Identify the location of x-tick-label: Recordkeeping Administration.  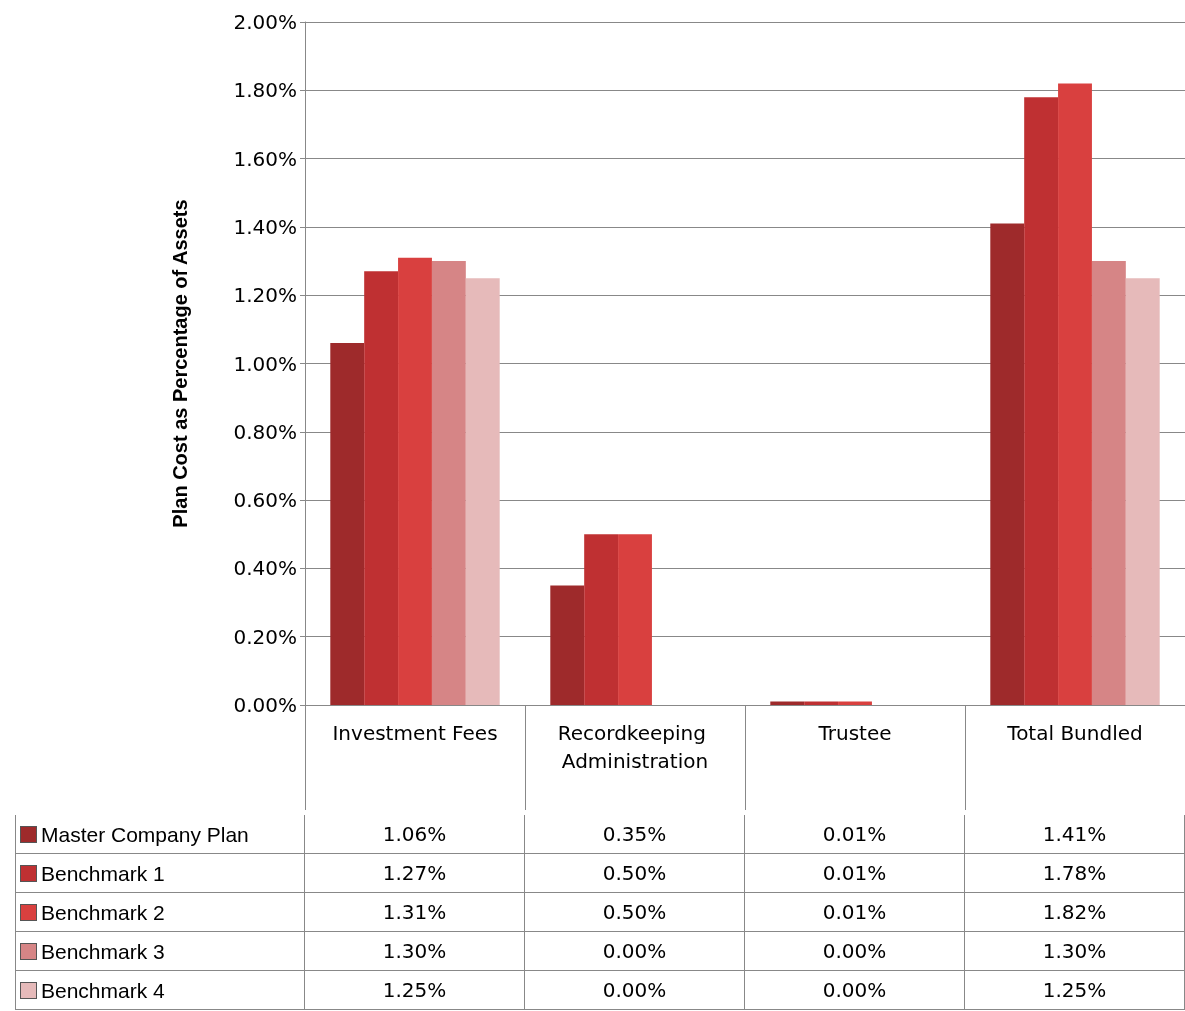
(635, 747).